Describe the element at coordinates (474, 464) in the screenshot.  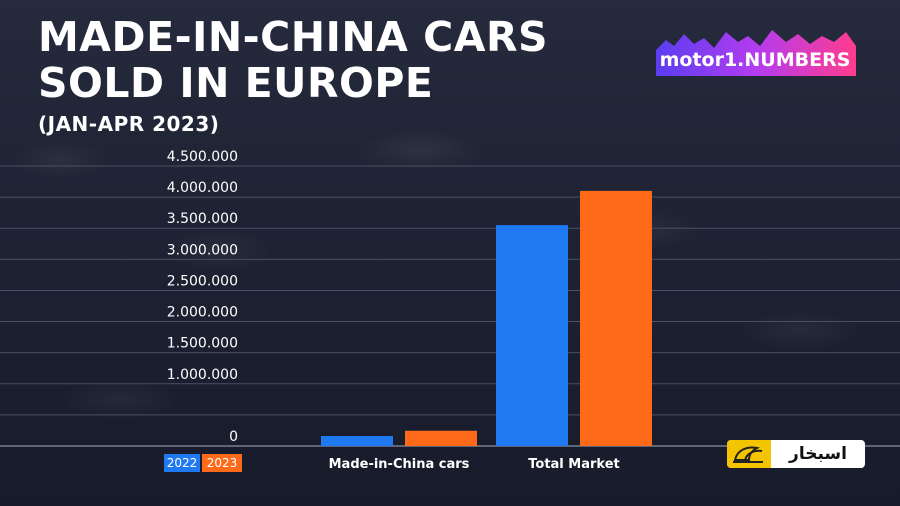
I see `x-axis-category-labels: Made-in-China cars Total Market` at that location.